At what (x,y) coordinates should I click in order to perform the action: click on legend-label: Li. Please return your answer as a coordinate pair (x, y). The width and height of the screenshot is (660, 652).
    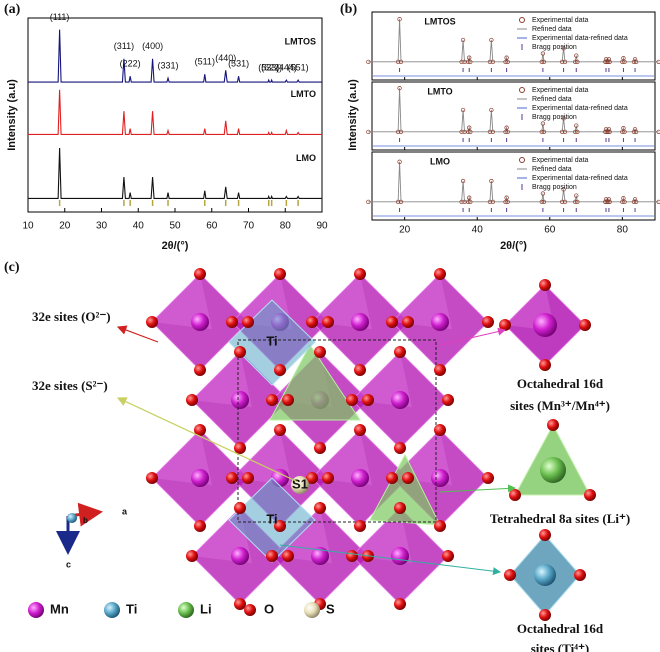
    Looking at the image, I should click on (206, 608).